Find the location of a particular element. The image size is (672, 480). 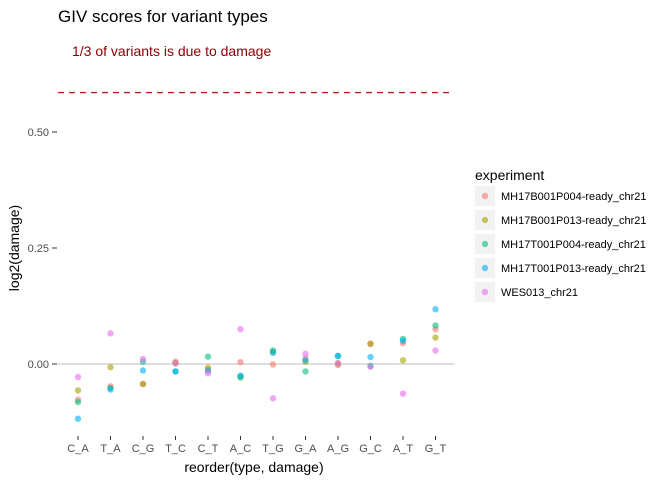

y-tick-label: 0.50 is located at coordinates (38, 133).